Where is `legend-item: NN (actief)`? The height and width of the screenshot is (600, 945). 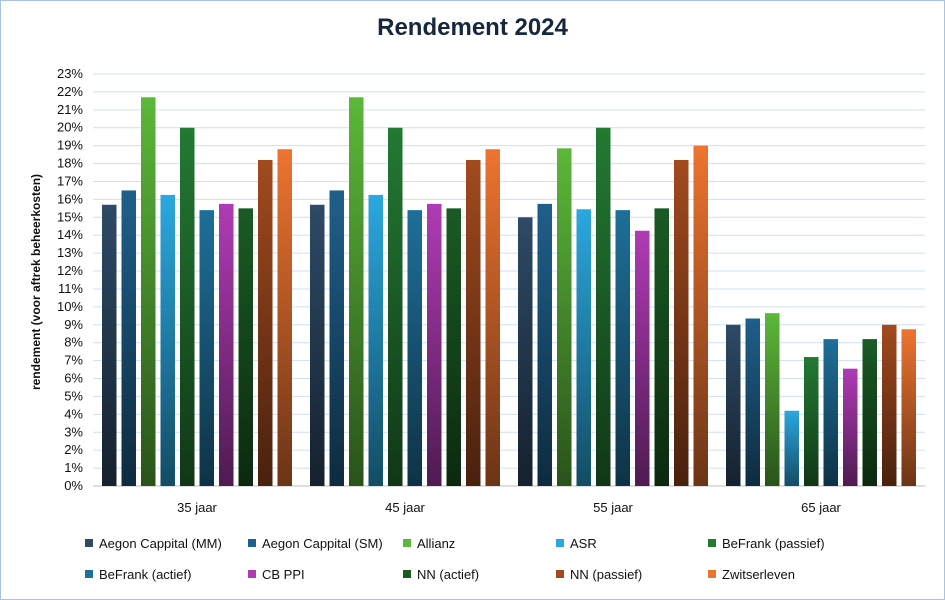 legend-item: NN (actief) is located at coordinates (441, 574).